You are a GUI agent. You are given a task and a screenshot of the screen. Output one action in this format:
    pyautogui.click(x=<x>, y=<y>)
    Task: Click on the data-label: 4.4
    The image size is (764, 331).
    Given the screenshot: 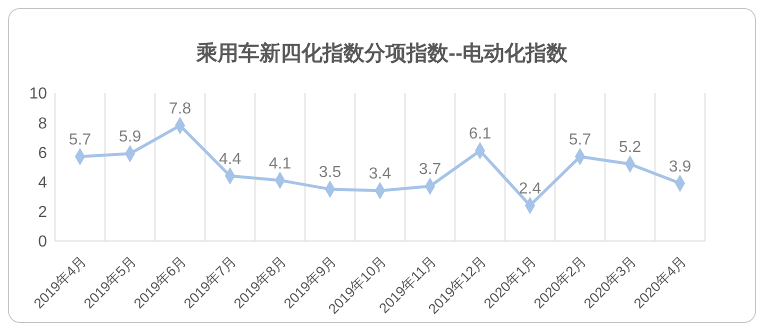 What is the action you would take?
    pyautogui.click(x=230, y=159)
    